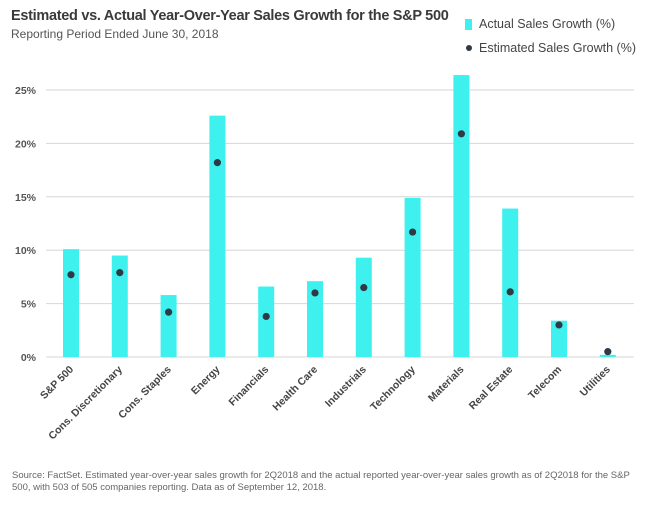 This screenshot has height=506, width=655. Describe the element at coordinates (26, 198) in the screenshot. I see `y-tick-label: 15%` at that location.